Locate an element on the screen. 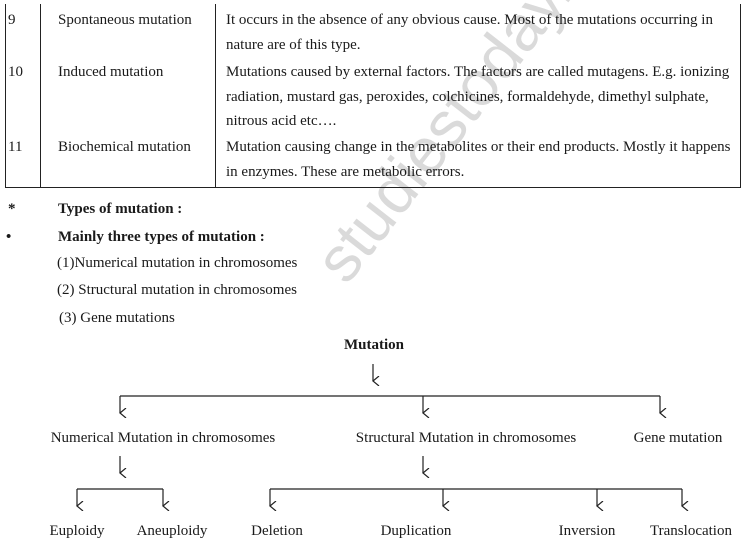 The image size is (754, 543). list-item: (2) Structural mutation in chromosomes is located at coordinates (177, 290).